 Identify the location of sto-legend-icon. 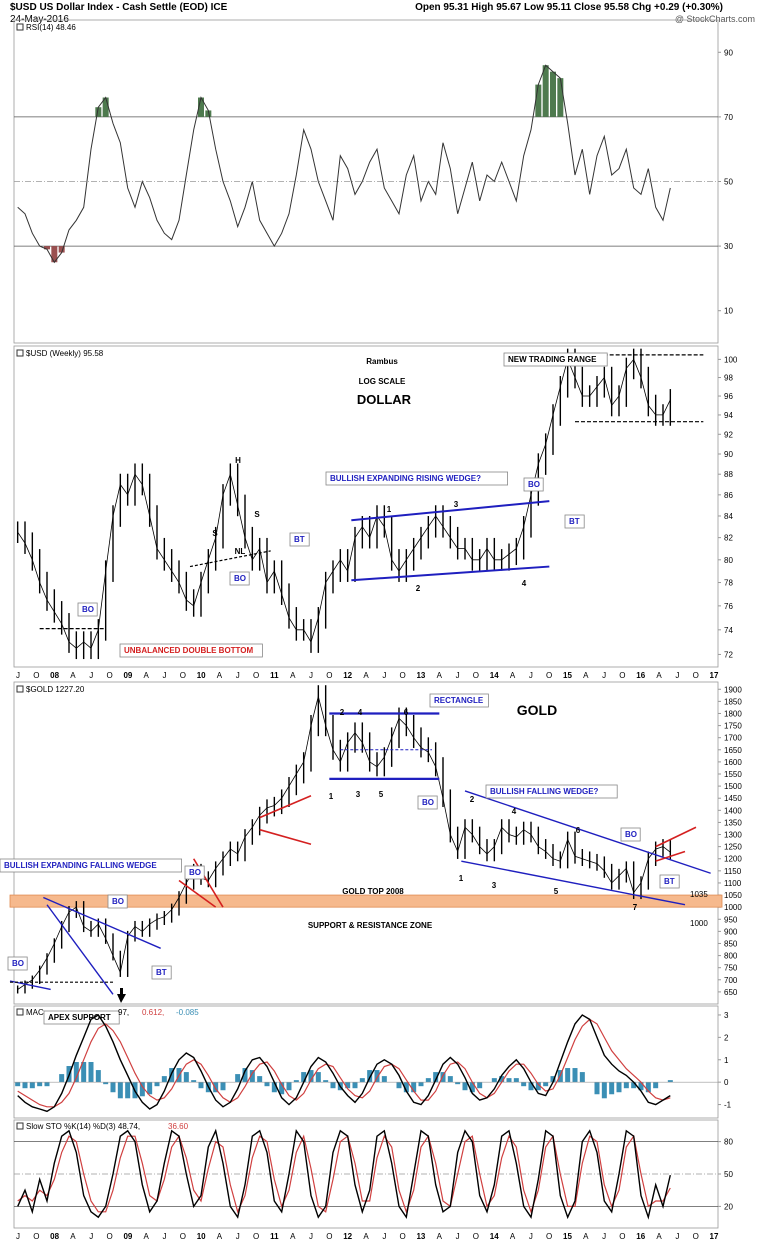
(20, 1126).